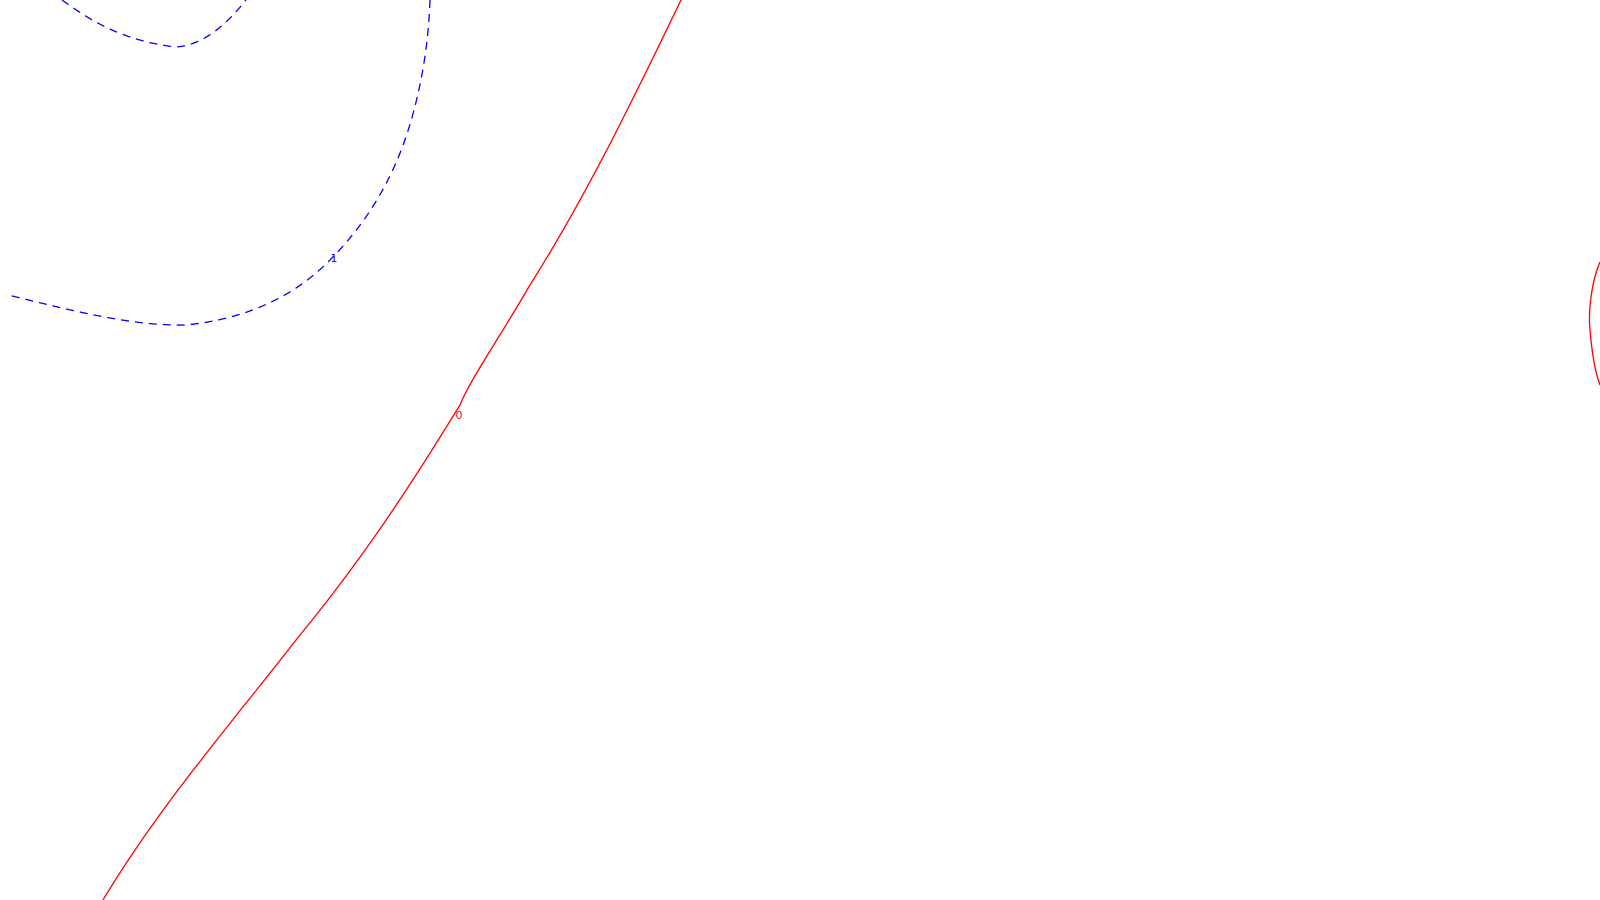  I want to click on contour-line-1-top, so click(154, 24).